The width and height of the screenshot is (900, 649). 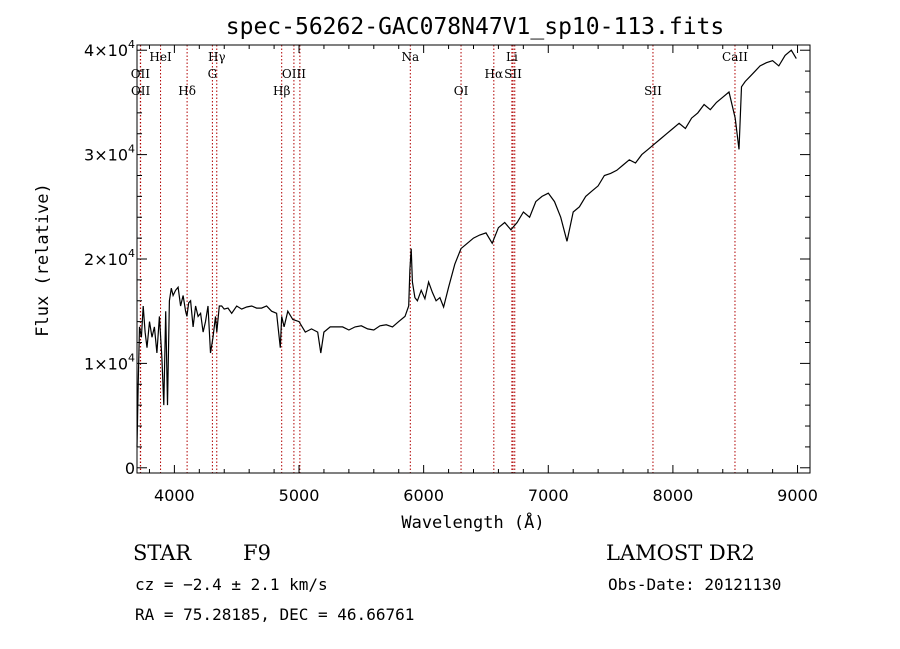 What do you see at coordinates (680, 553) in the screenshot?
I see `survey-name: LAMOST DR2` at bounding box center [680, 553].